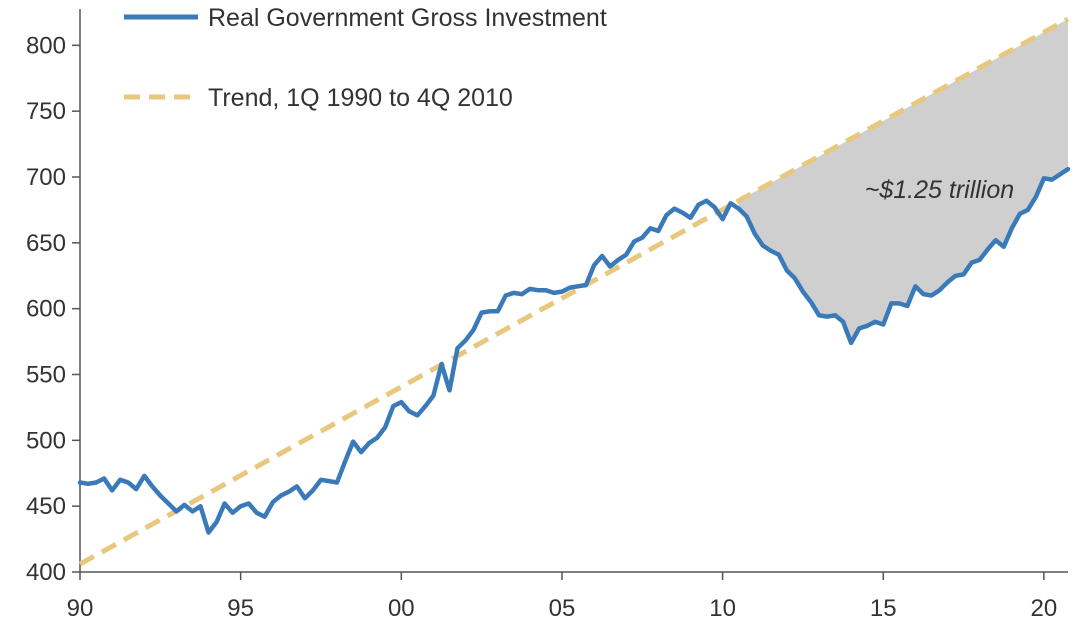  I want to click on y-tick-label: 800, so click(46, 45).